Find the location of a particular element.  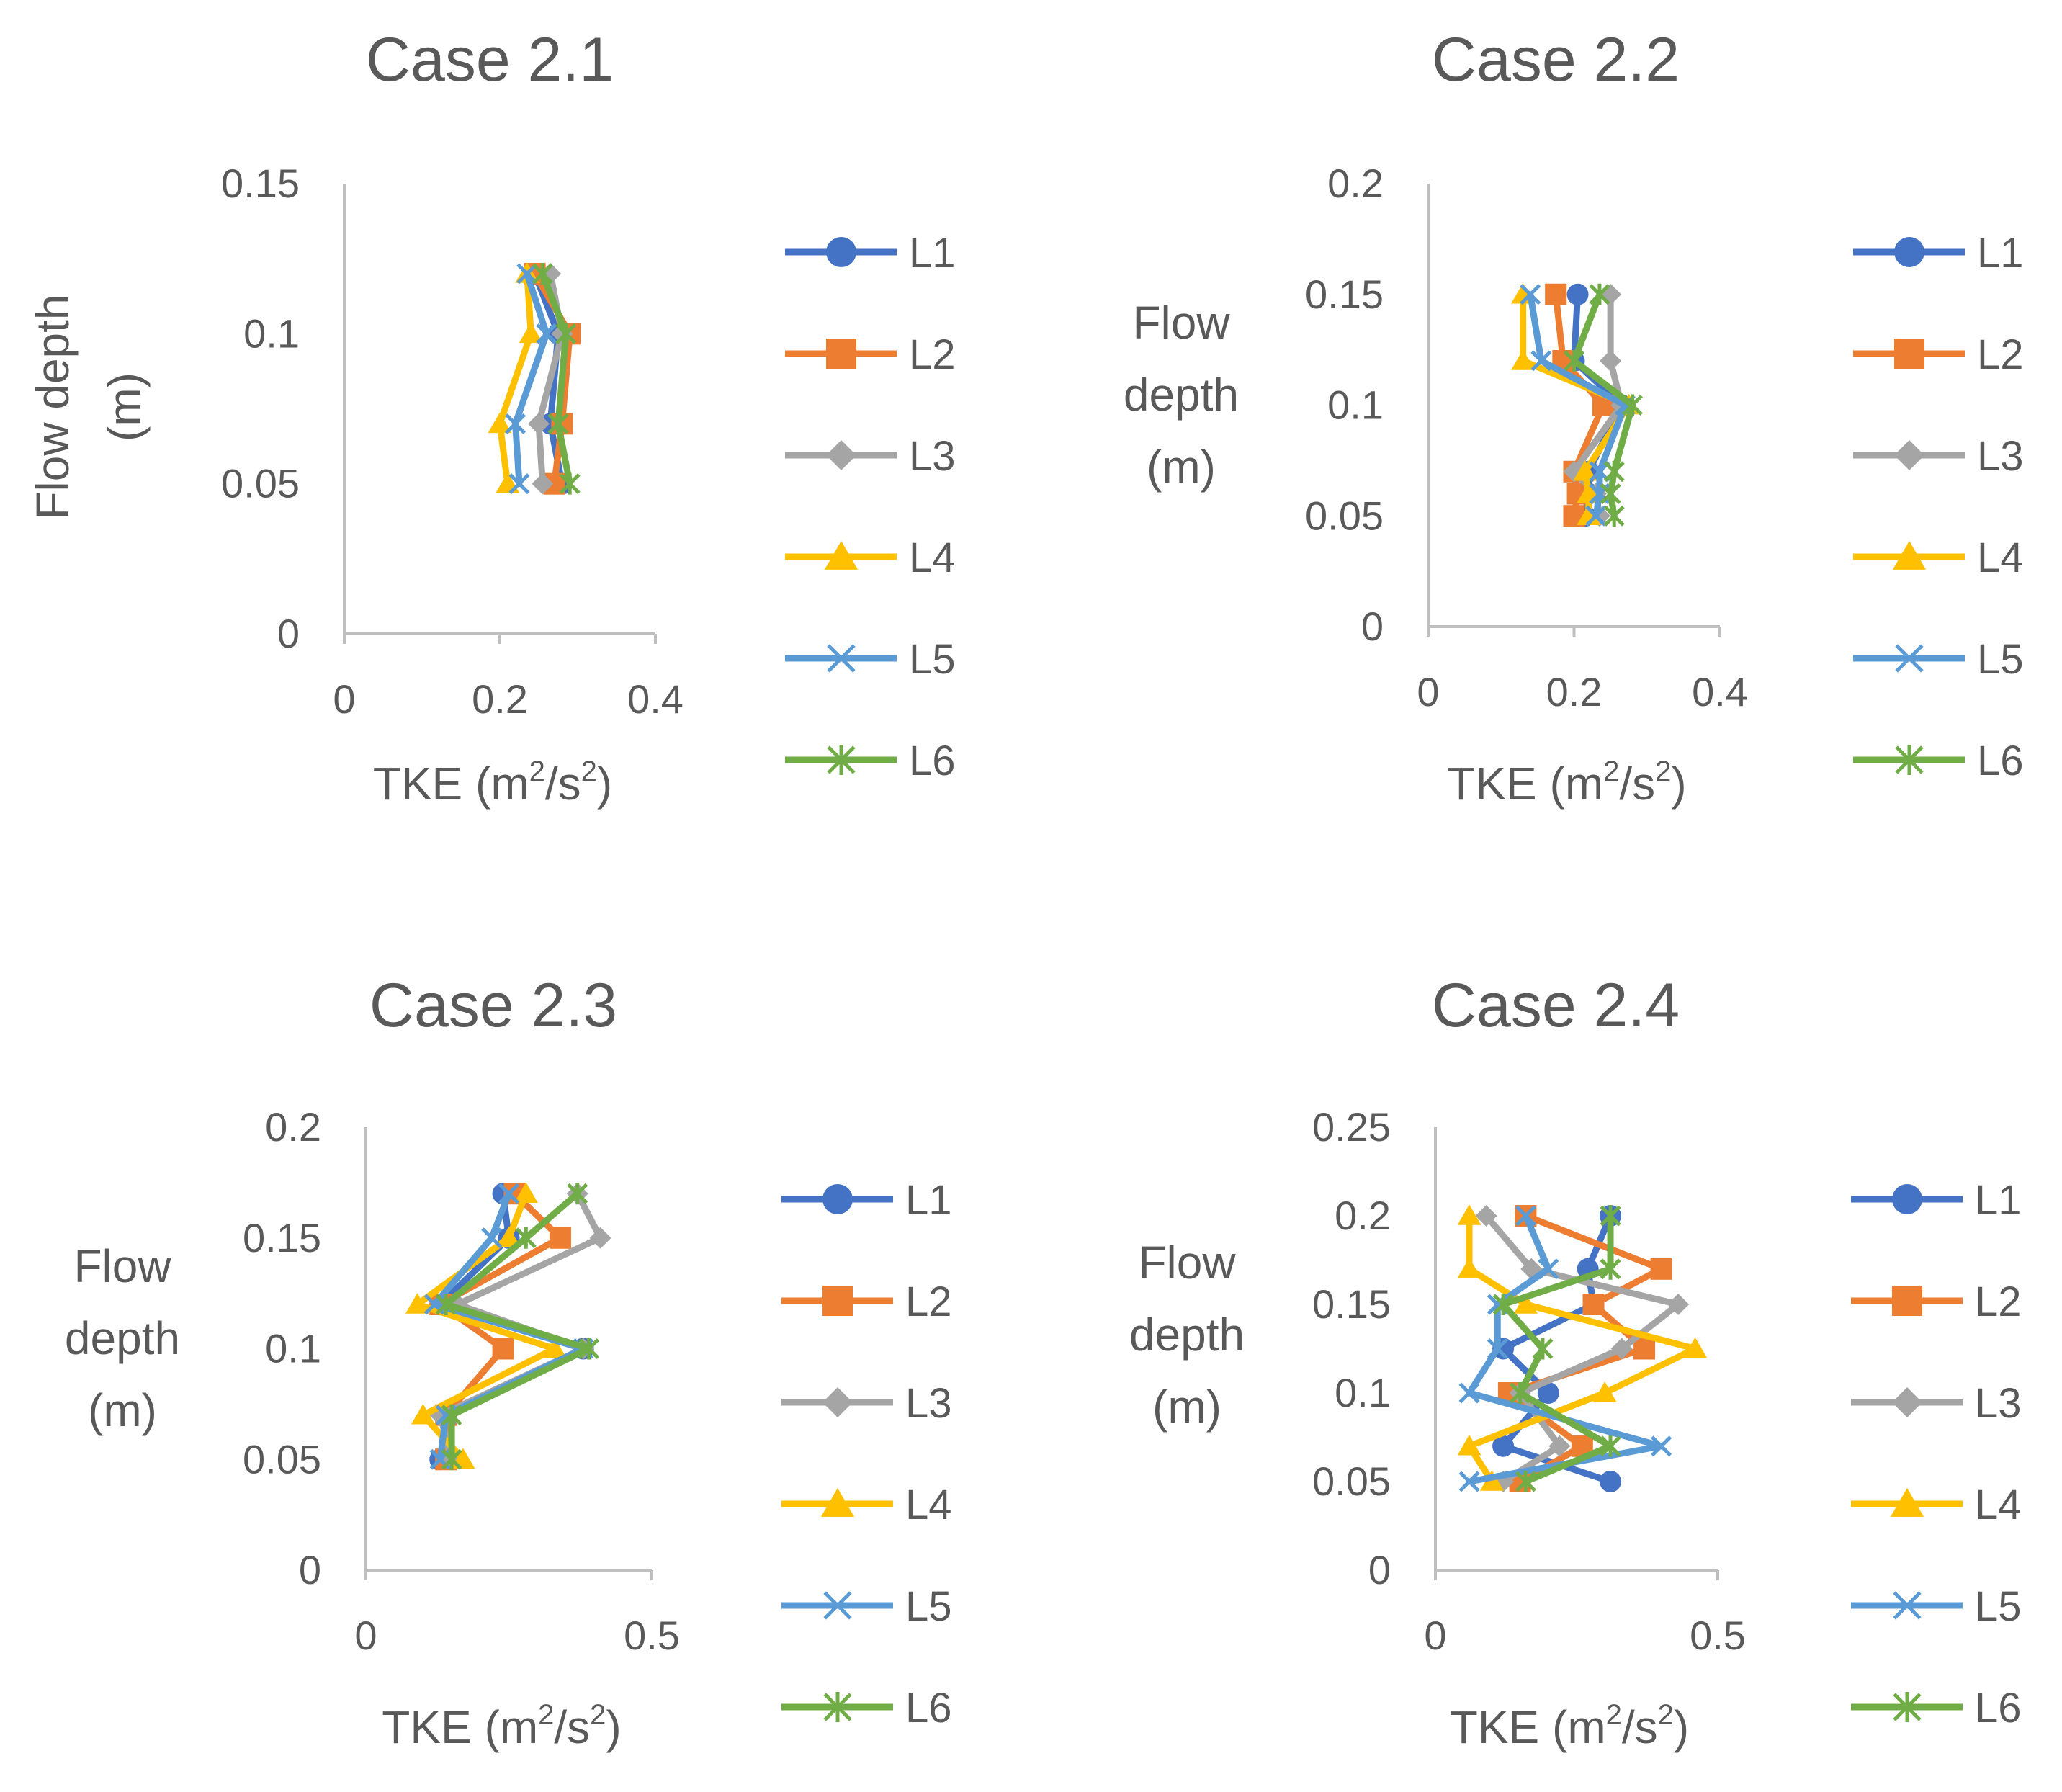

x-tick-label: 0.5 is located at coordinates (1718, 1636).